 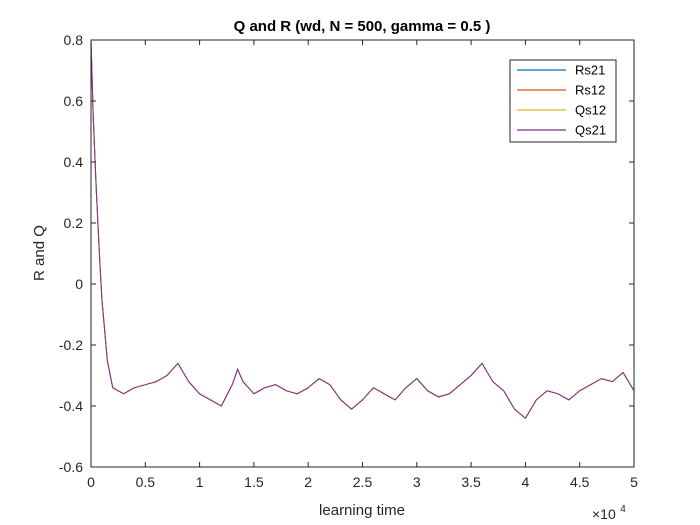 I want to click on y-tick-label: 0, so click(x=79, y=284).